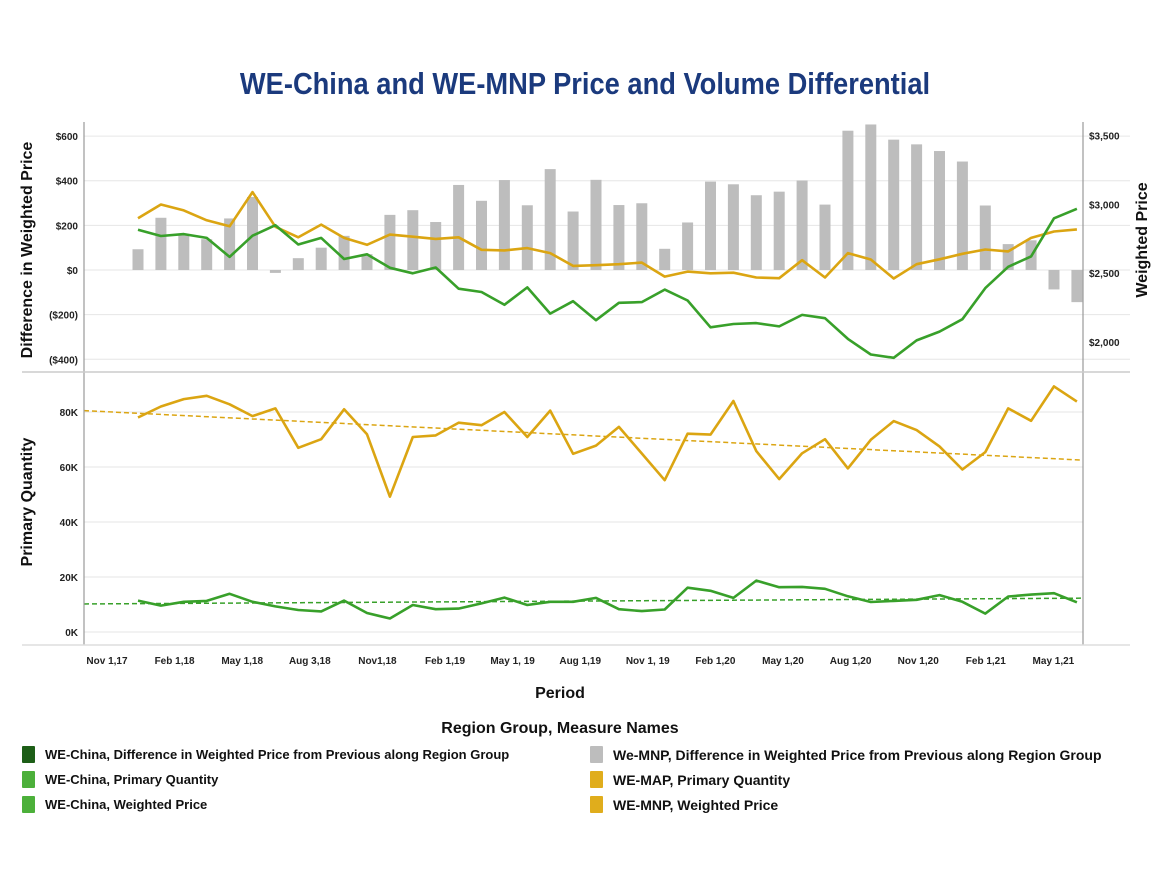 The height and width of the screenshot is (878, 1170). Describe the element at coordinates (69, 578) in the screenshot. I see `y-tick-label-bottom: 20K` at that location.